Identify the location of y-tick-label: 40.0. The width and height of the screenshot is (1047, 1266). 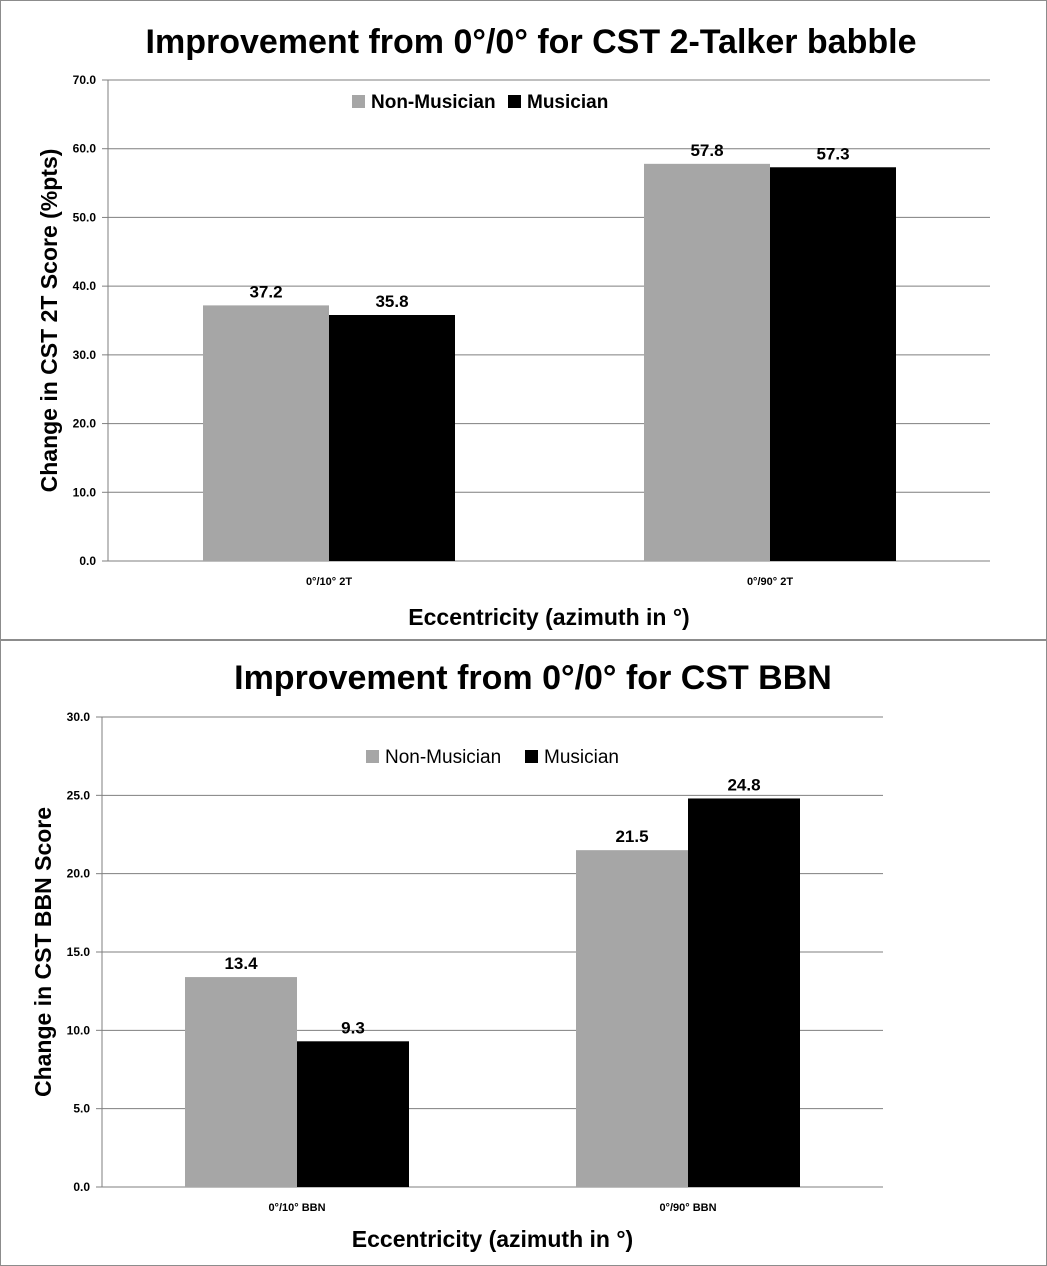
(85, 286).